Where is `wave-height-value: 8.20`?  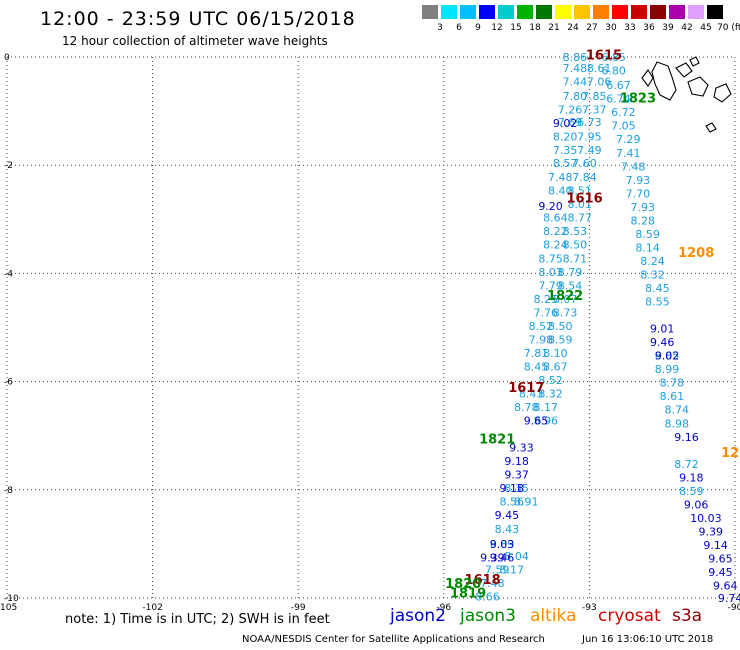
wave-height-value: 8.20 is located at coordinates (565, 137).